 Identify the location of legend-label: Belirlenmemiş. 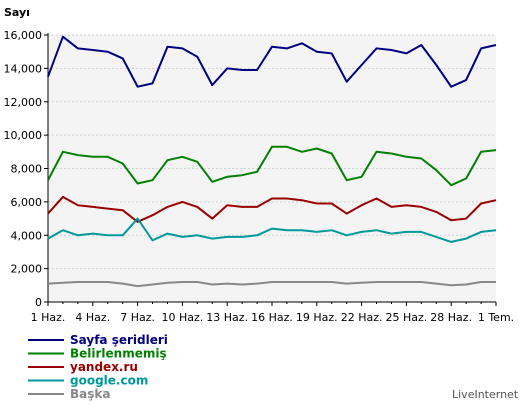
(118, 354).